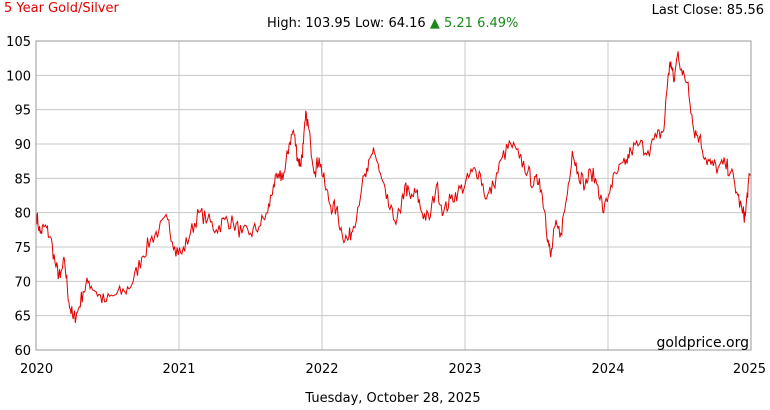  Describe the element at coordinates (18, 76) in the screenshot. I see `y-tick-label: 100` at that location.